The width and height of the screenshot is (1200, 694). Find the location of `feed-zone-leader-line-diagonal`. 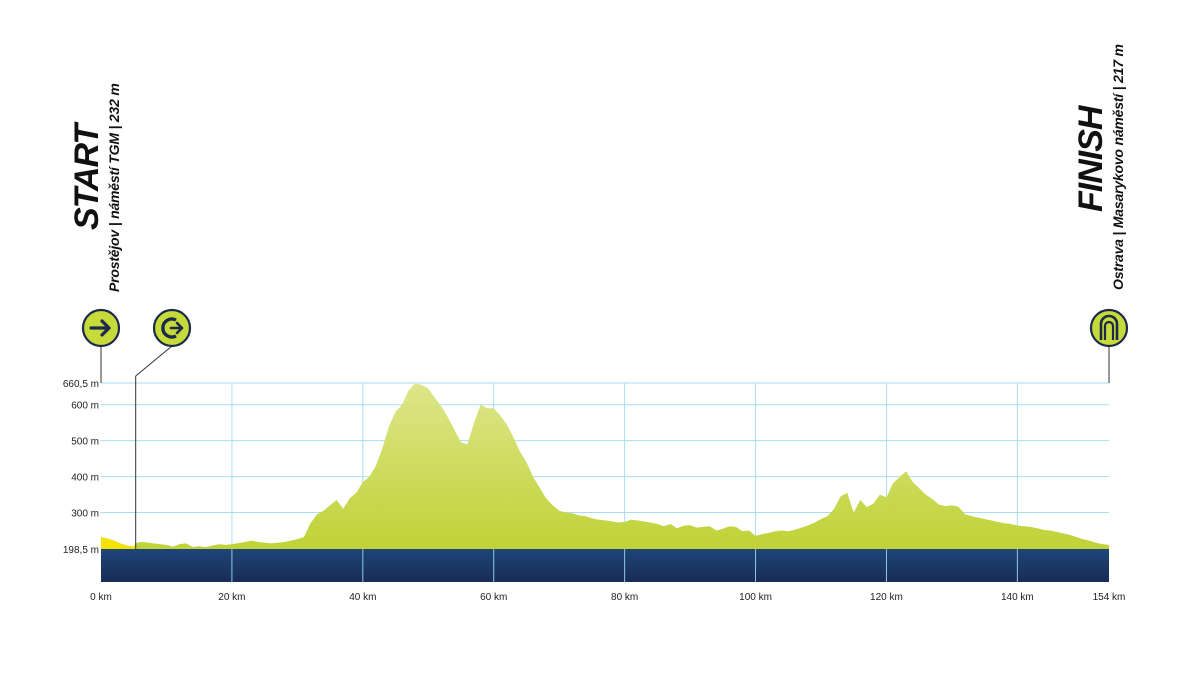

feed-zone-leader-line-diagonal is located at coordinates (154, 361).